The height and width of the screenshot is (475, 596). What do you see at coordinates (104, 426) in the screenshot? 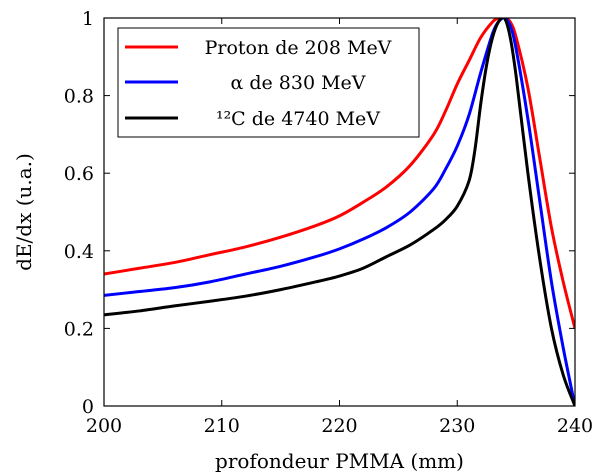
I see `x-tick-label: 200` at bounding box center [104, 426].